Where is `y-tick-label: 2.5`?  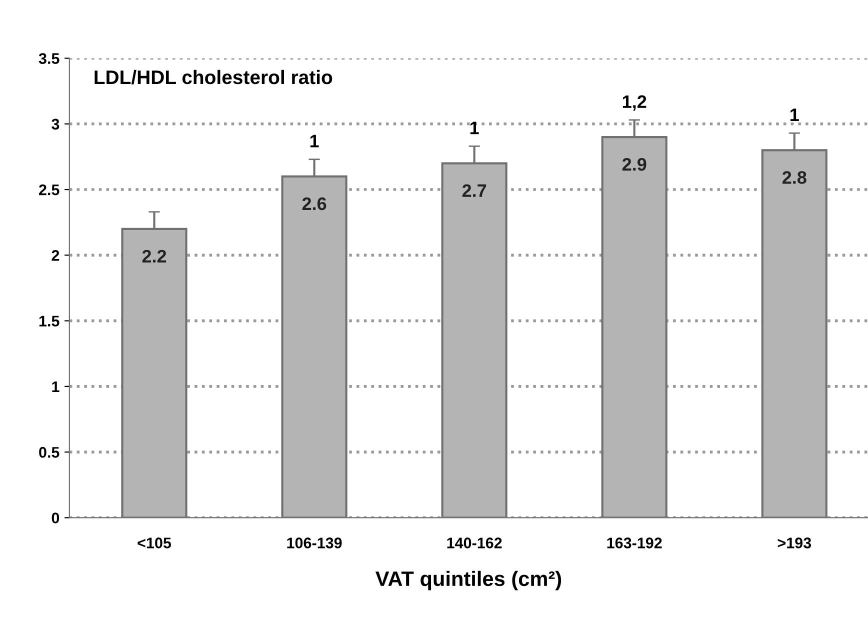
y-tick-label: 2.5 is located at coordinates (49, 190).